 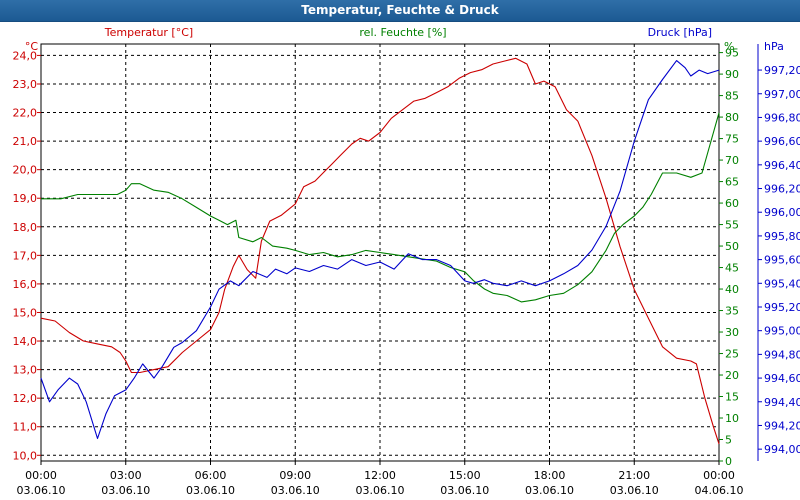 What do you see at coordinates (634, 475) in the screenshot?
I see `x-tick-time: 21:00` at bounding box center [634, 475].